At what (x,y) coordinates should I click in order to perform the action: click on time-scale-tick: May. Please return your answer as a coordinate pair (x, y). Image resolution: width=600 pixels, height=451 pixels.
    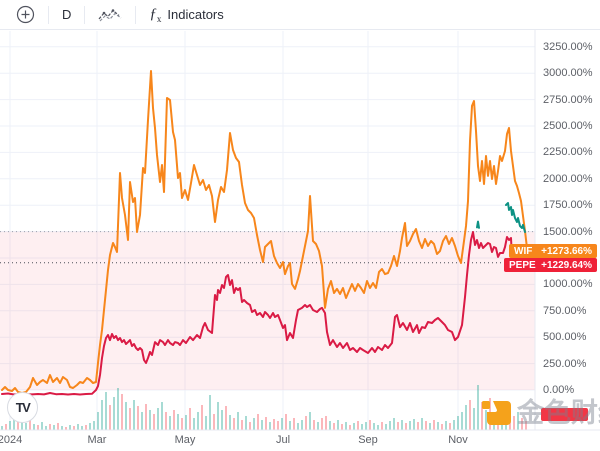
    Looking at the image, I should click on (185, 440).